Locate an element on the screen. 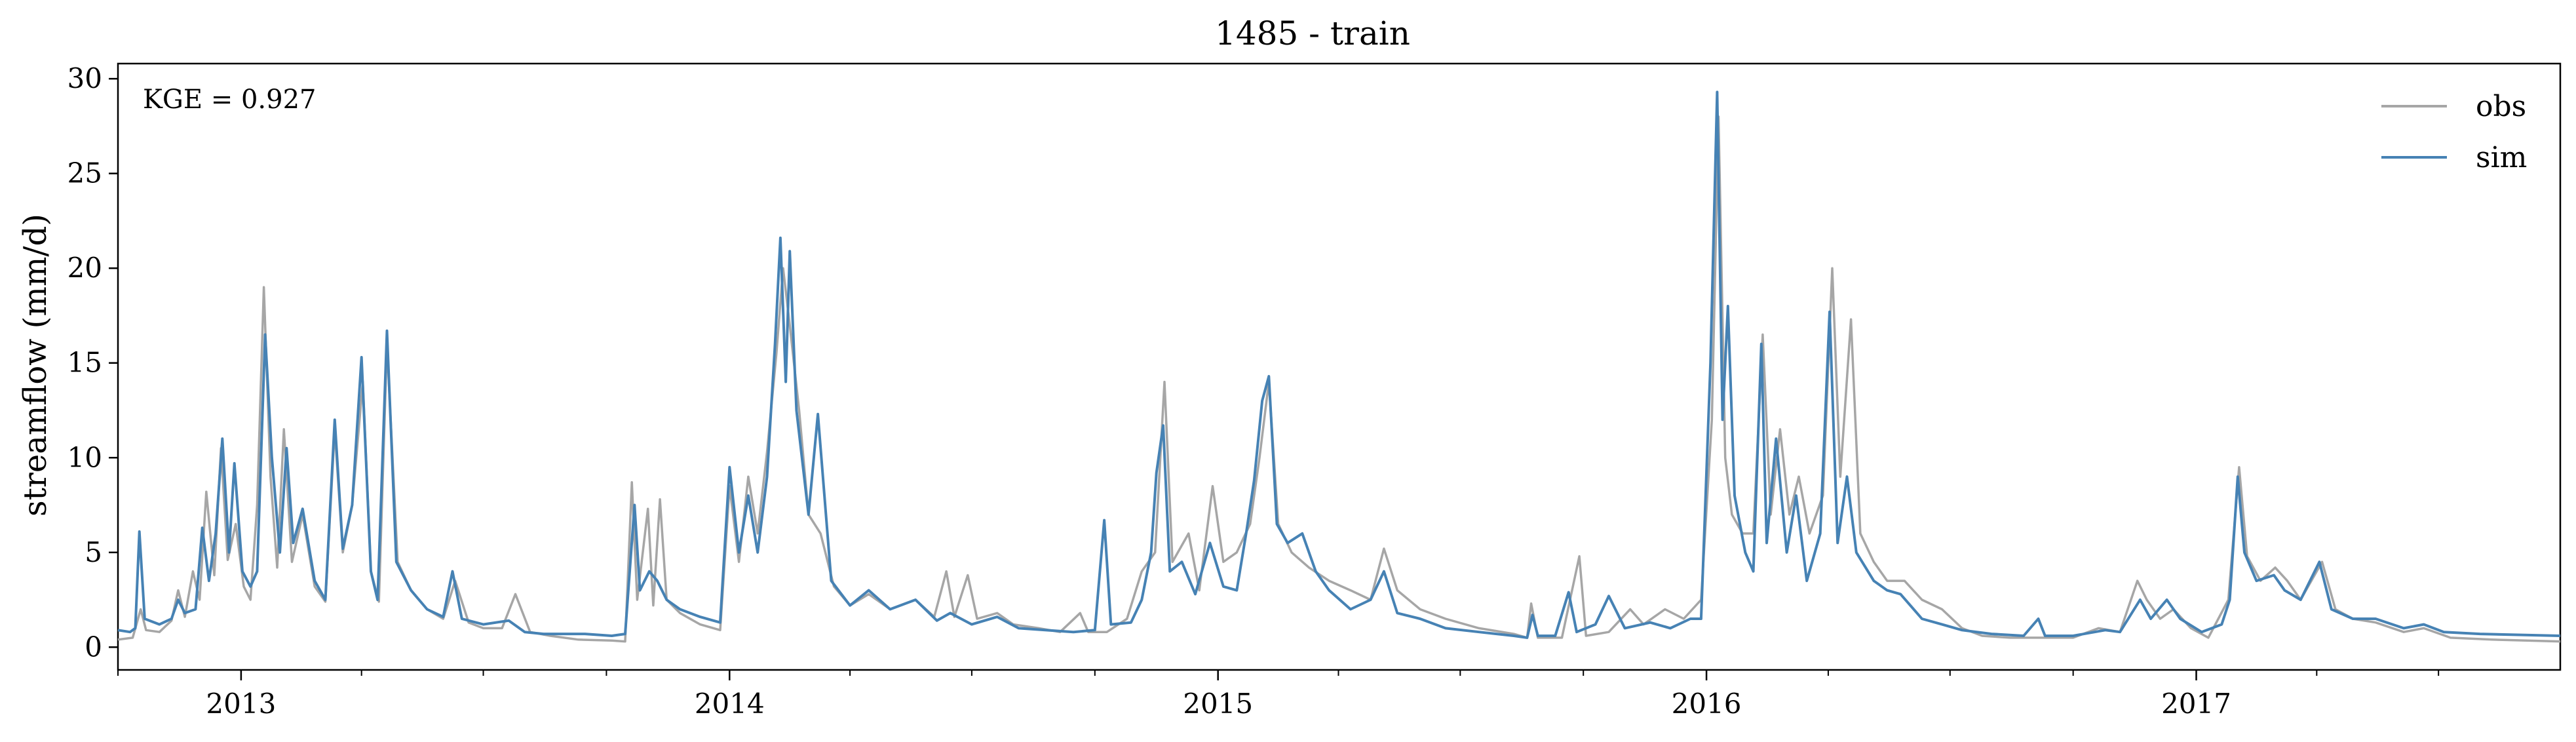  legend-label-sim: sim is located at coordinates (2501, 157).